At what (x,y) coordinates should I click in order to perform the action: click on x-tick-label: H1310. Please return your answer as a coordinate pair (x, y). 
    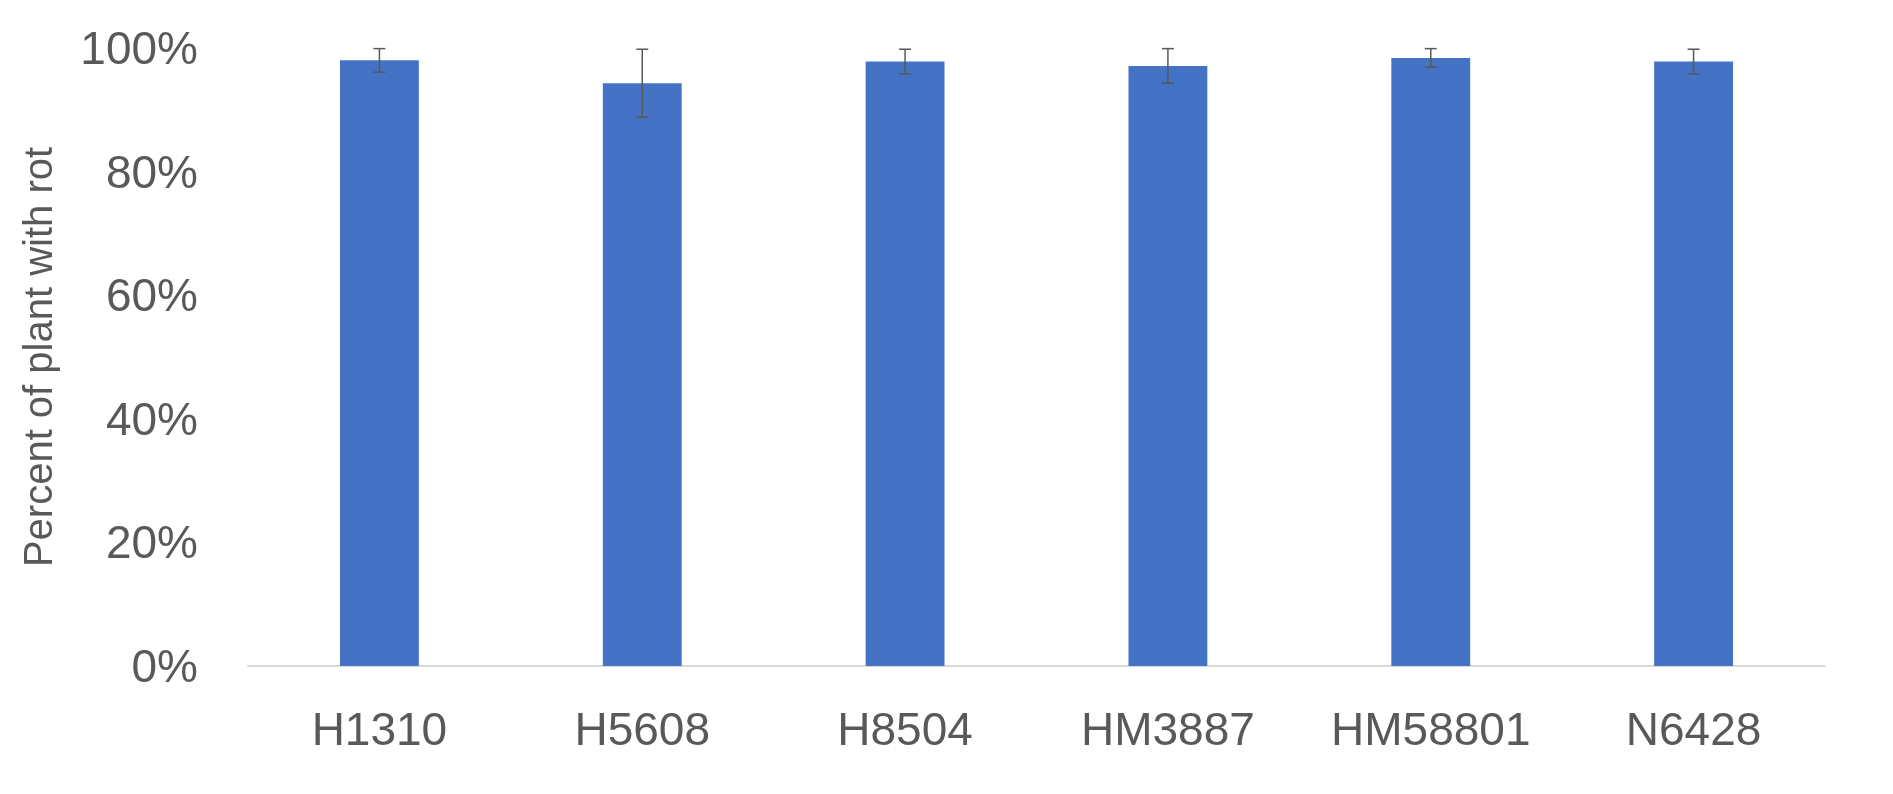
    Looking at the image, I should click on (379, 729).